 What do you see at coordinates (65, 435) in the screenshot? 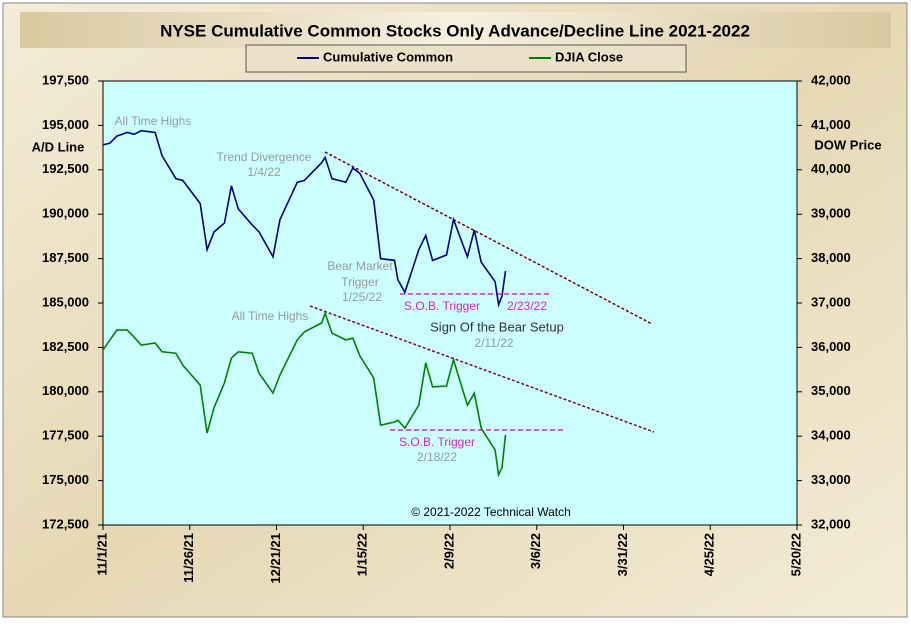
I see `y-tick-label: 177,500` at bounding box center [65, 435].